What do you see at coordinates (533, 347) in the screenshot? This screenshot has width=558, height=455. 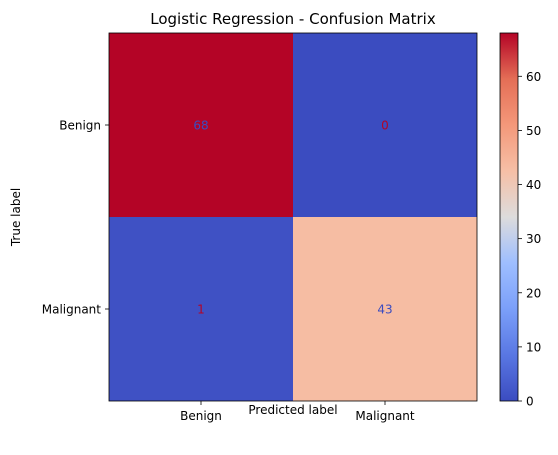 I see `colorbar-tick-label: 10` at bounding box center [533, 347].